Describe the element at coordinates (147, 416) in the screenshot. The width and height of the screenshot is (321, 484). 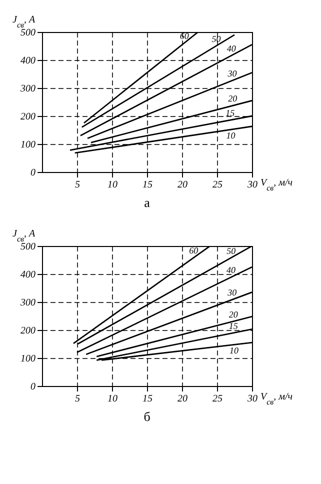
I see `text: б` at that location.